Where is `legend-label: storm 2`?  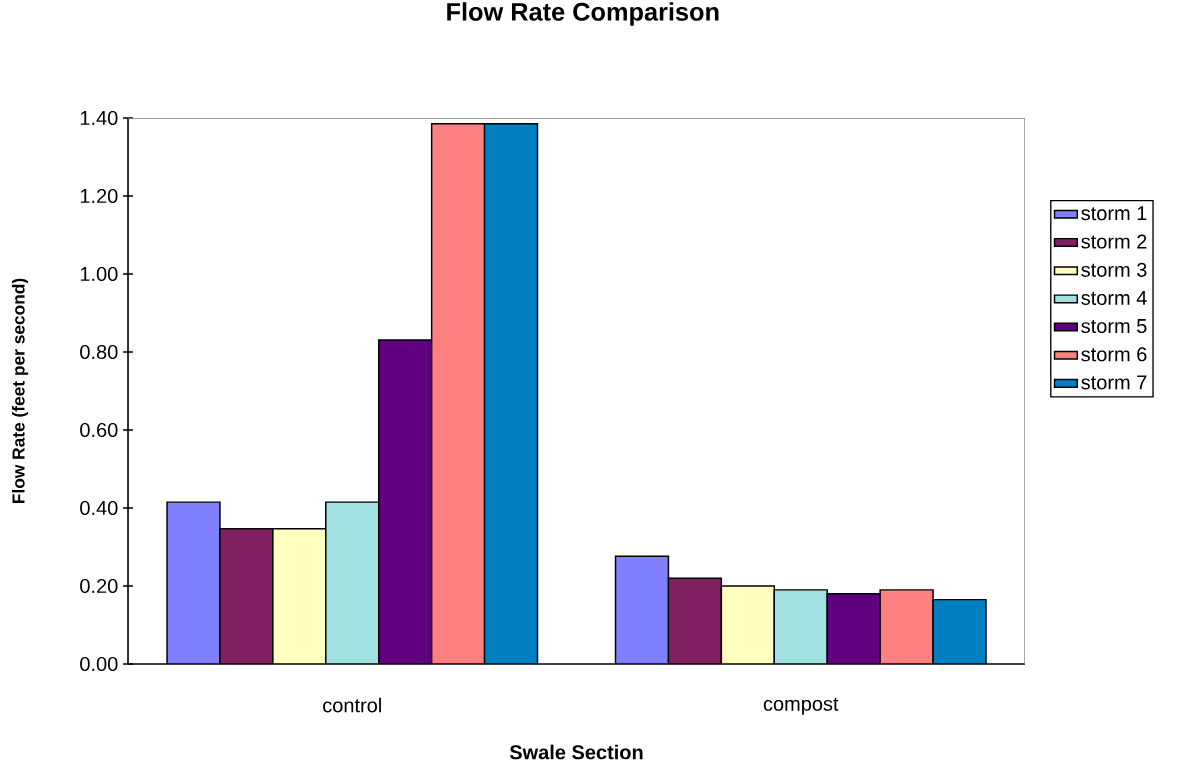
legend-label: storm 2 is located at coordinates (1114, 241).